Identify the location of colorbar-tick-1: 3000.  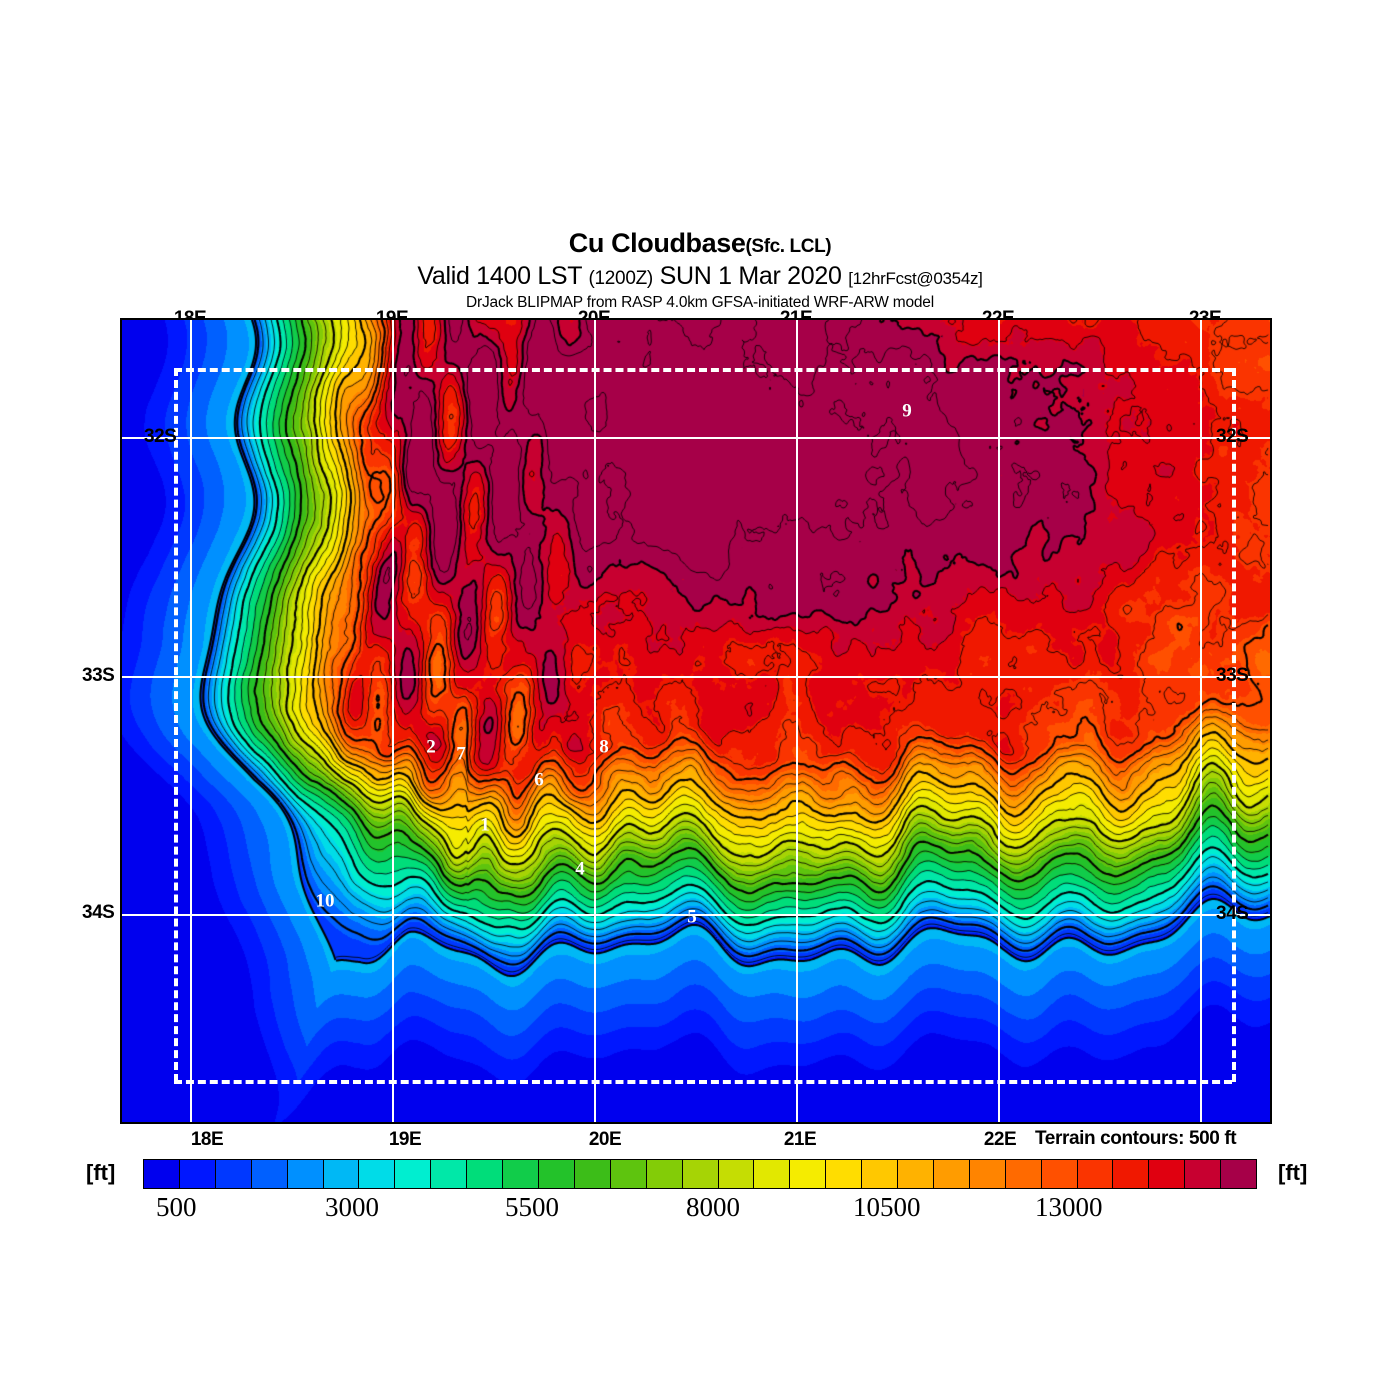
(352, 1207).